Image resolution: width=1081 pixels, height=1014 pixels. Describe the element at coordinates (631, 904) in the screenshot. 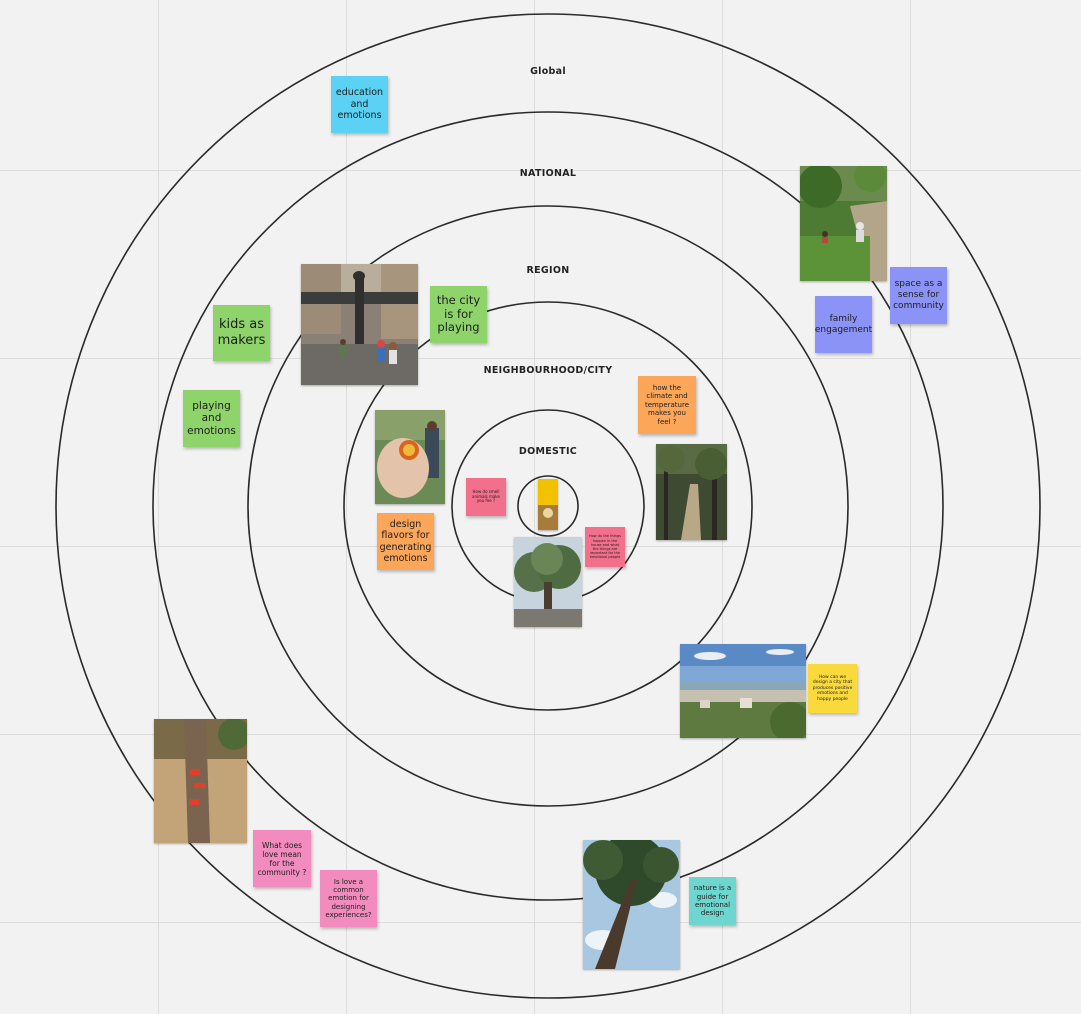

I see `pine-tree-photo` at that location.